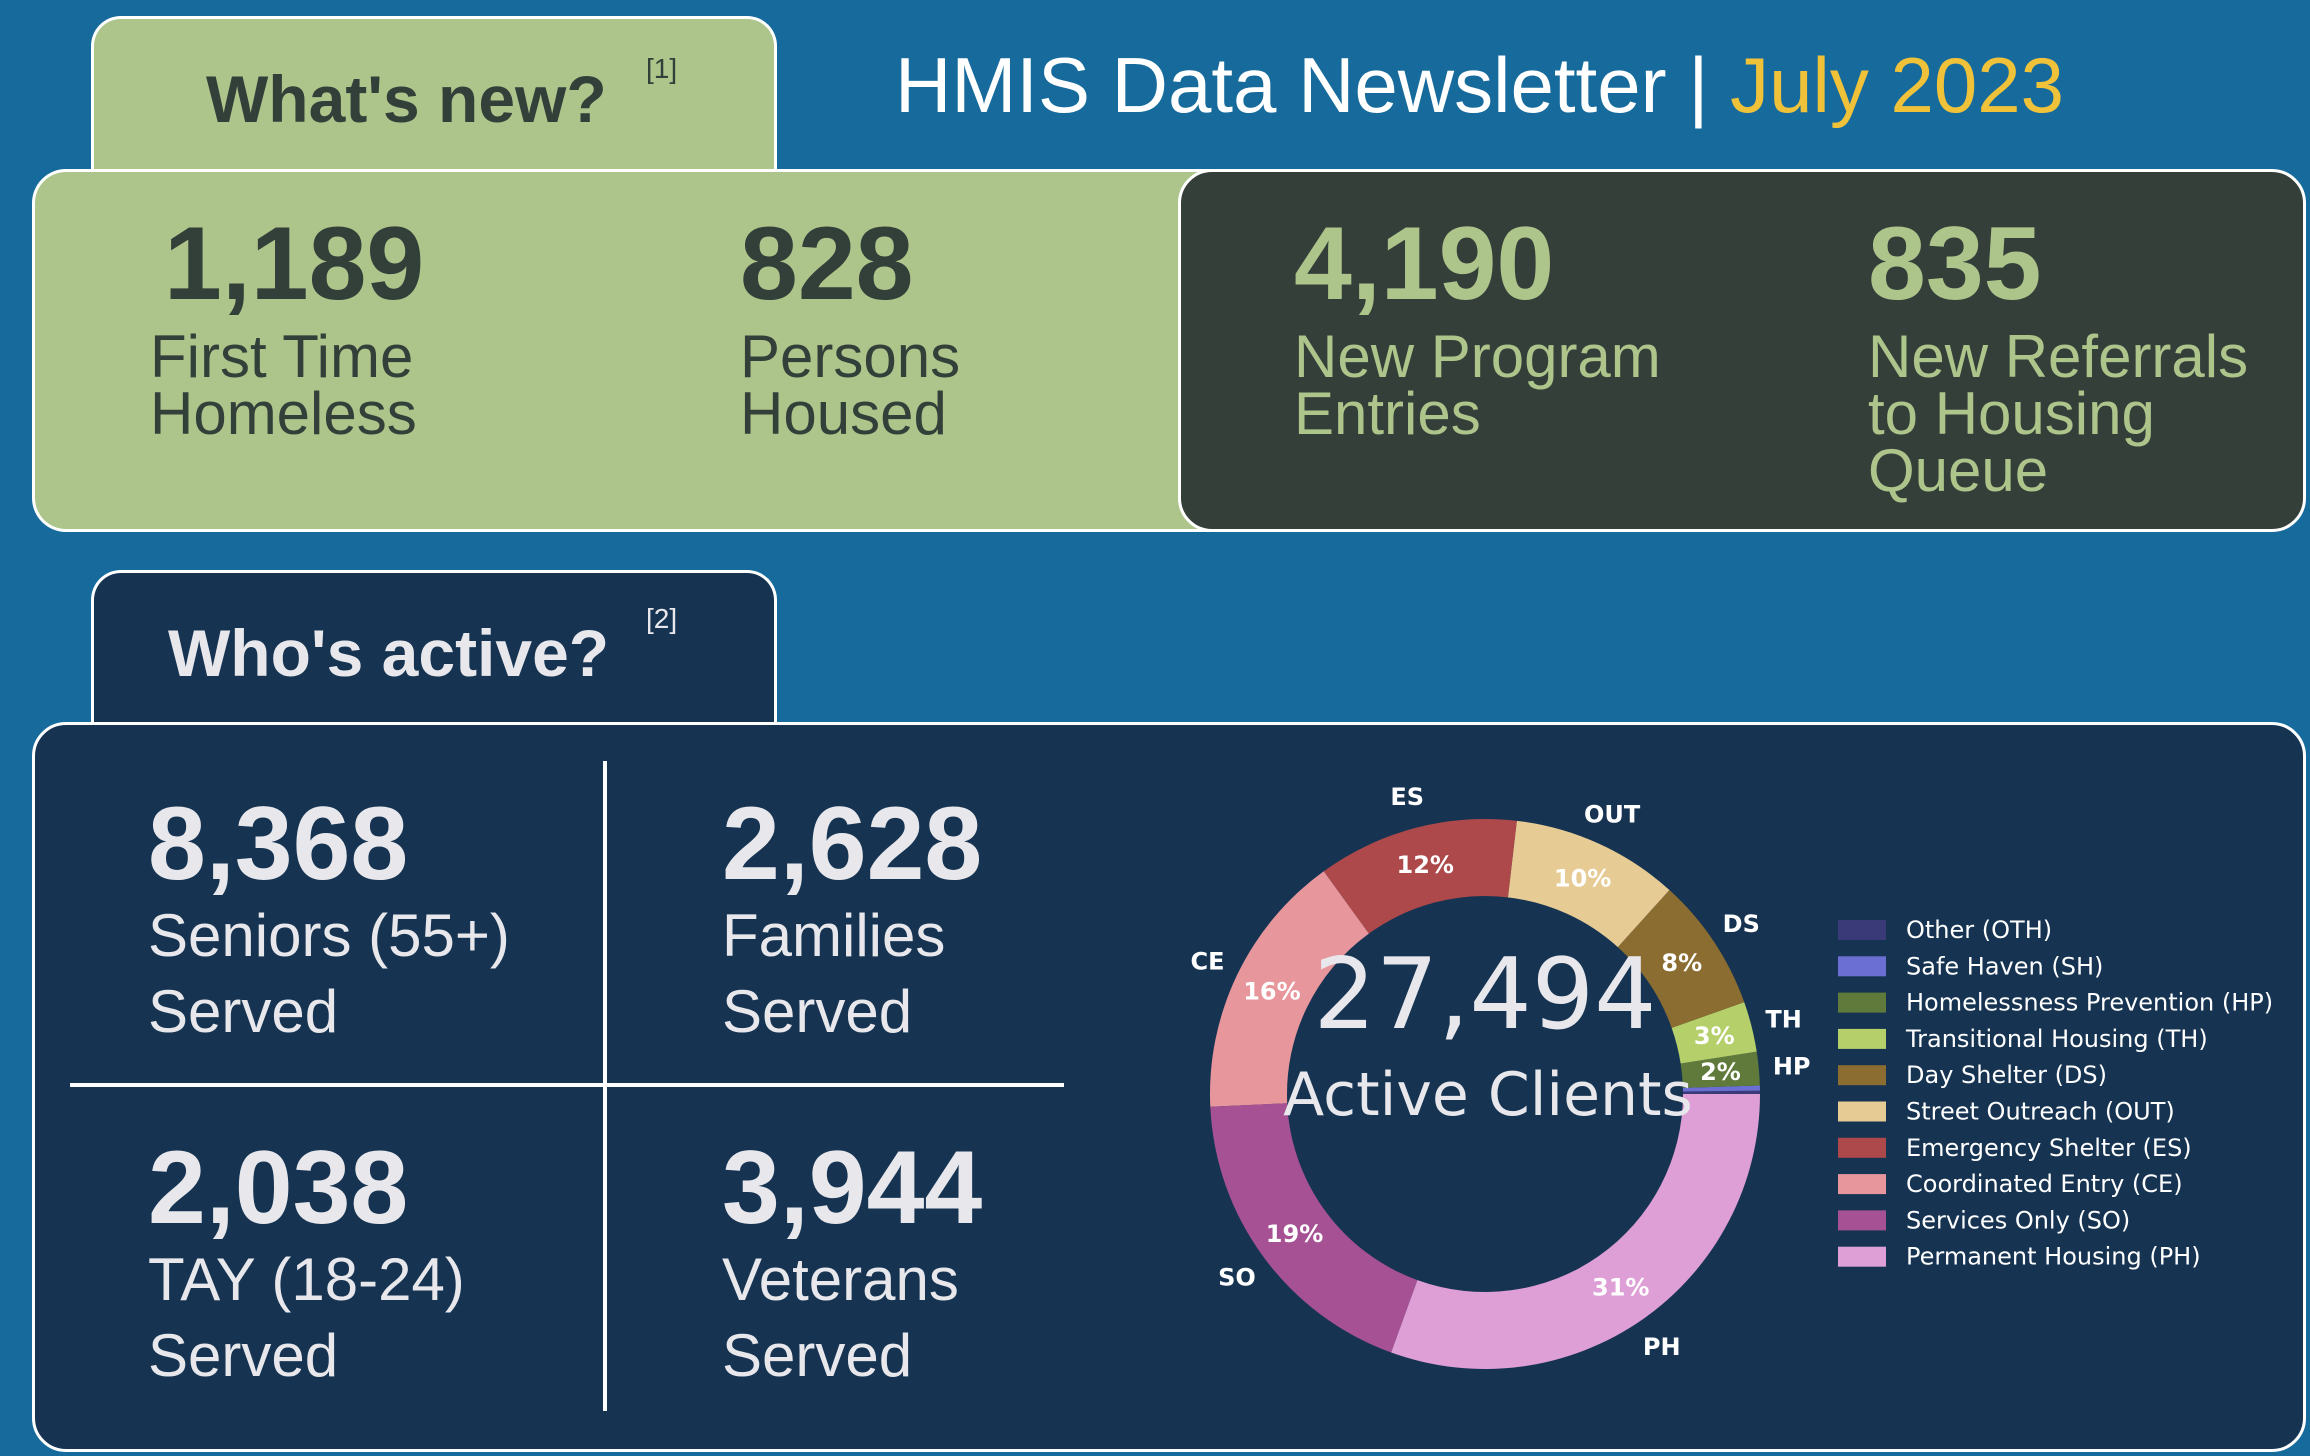 Image resolution: width=2310 pixels, height=1456 pixels. Describe the element at coordinates (2018, 1220) in the screenshot. I see `legend-item-so: Services Only (SO)` at that location.